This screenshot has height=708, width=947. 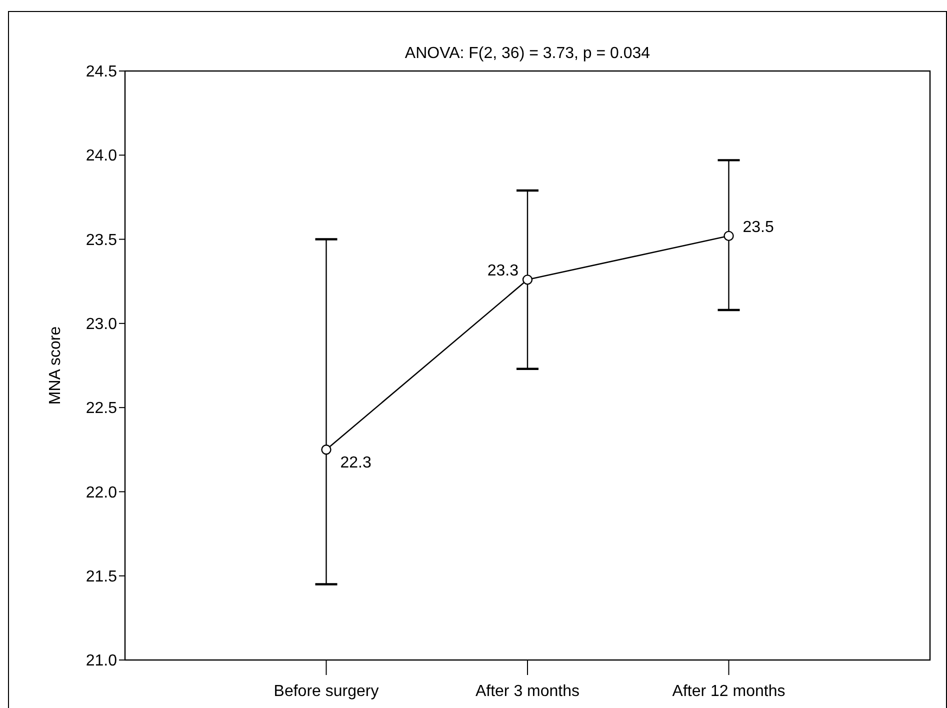 What do you see at coordinates (102, 661) in the screenshot?
I see `y-tick-label: 21.0` at bounding box center [102, 661].